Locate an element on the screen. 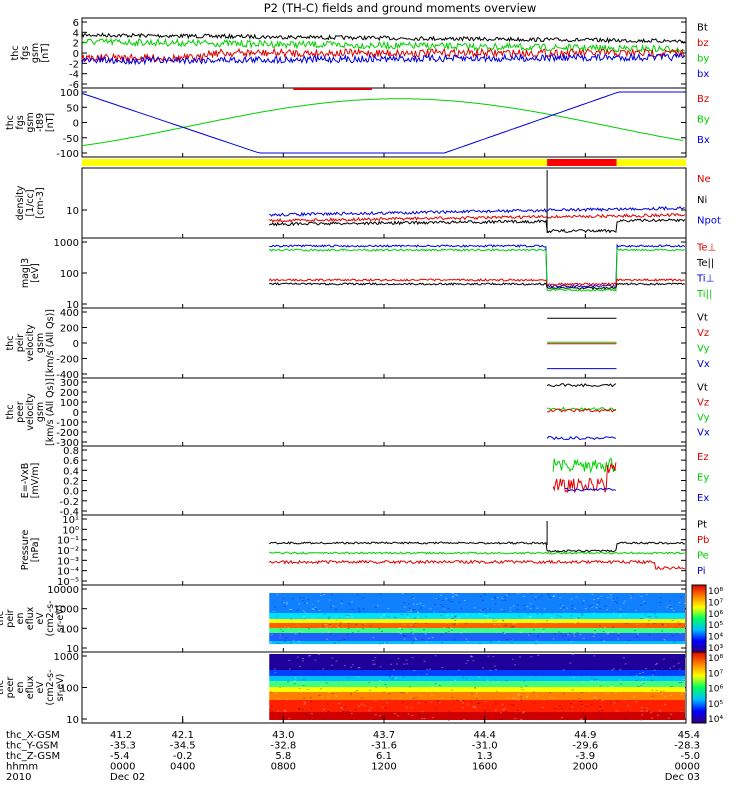  ytick-label: 0 is located at coordinates (76, 124).